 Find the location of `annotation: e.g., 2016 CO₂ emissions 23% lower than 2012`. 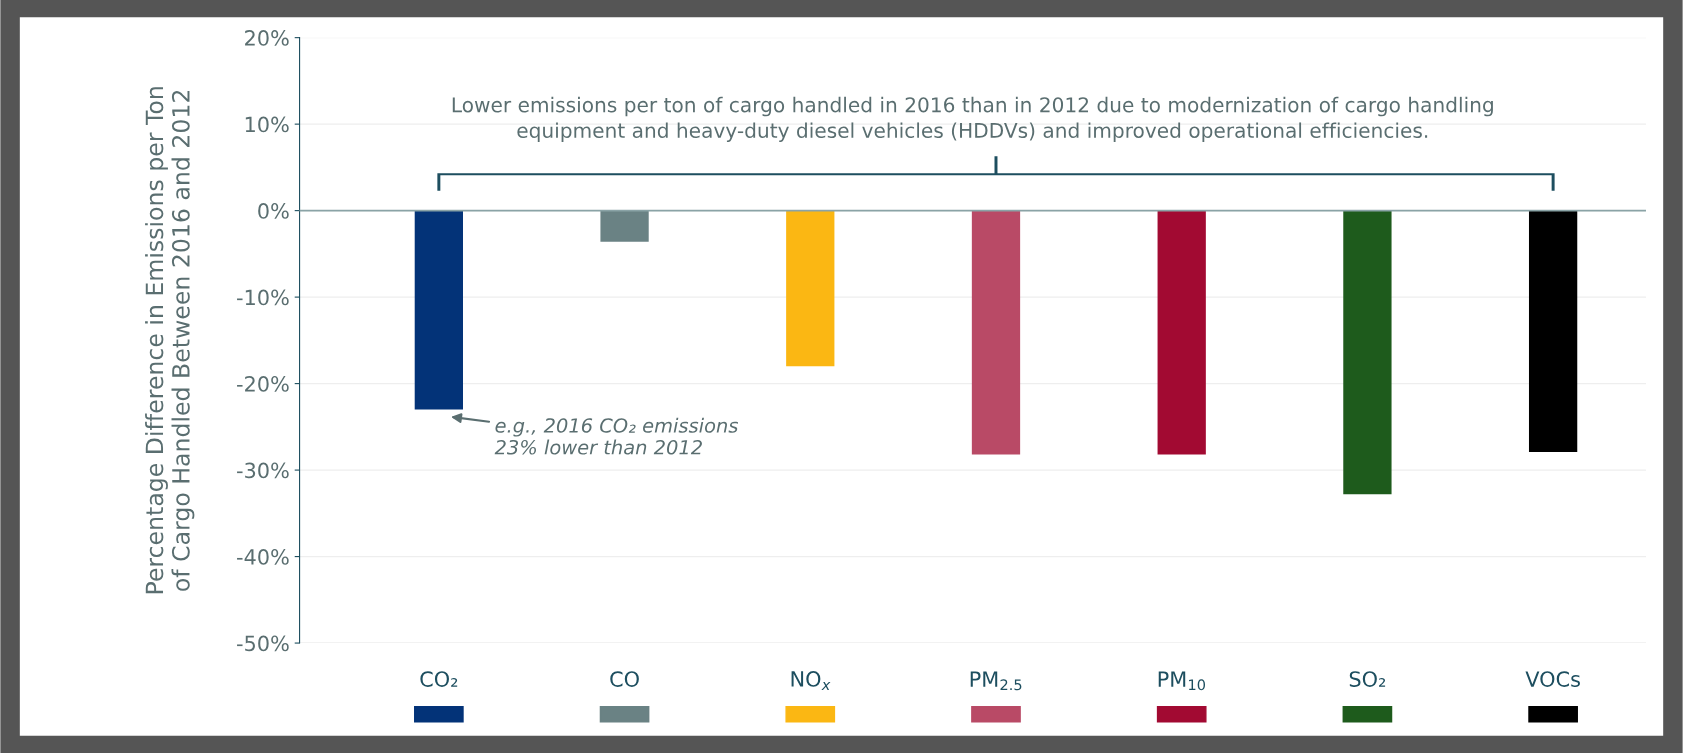

annotation: e.g., 2016 CO₂ emissions 23% lower than 2012 is located at coordinates (616, 436).